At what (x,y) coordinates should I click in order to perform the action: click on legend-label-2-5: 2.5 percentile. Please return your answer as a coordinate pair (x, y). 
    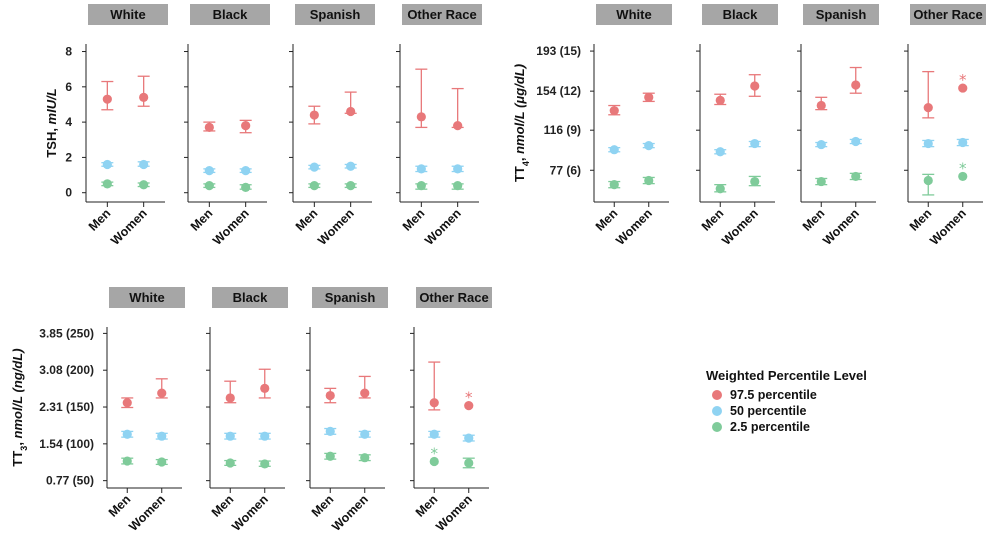
    Looking at the image, I should click on (770, 427).